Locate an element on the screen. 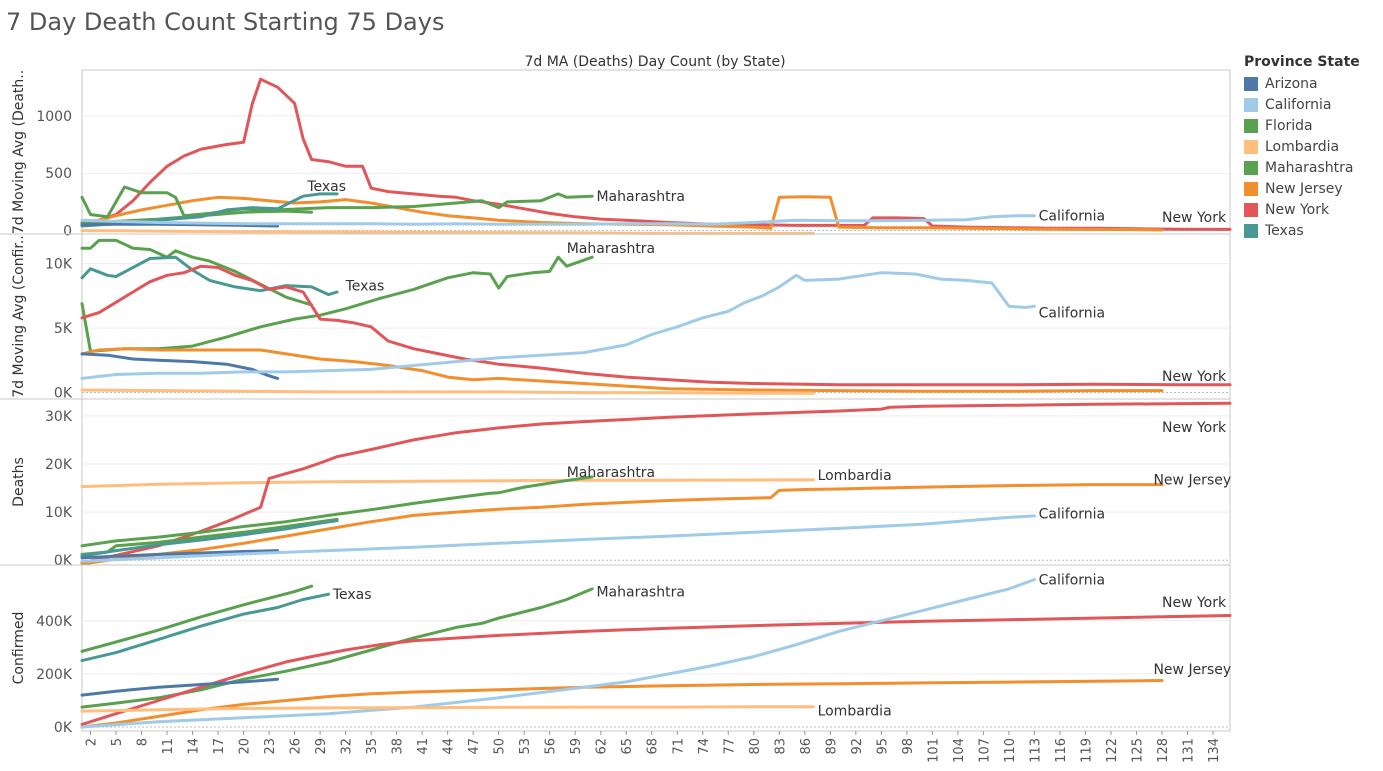 The width and height of the screenshot is (1383, 771). x-tick-label: 56 is located at coordinates (551, 746).